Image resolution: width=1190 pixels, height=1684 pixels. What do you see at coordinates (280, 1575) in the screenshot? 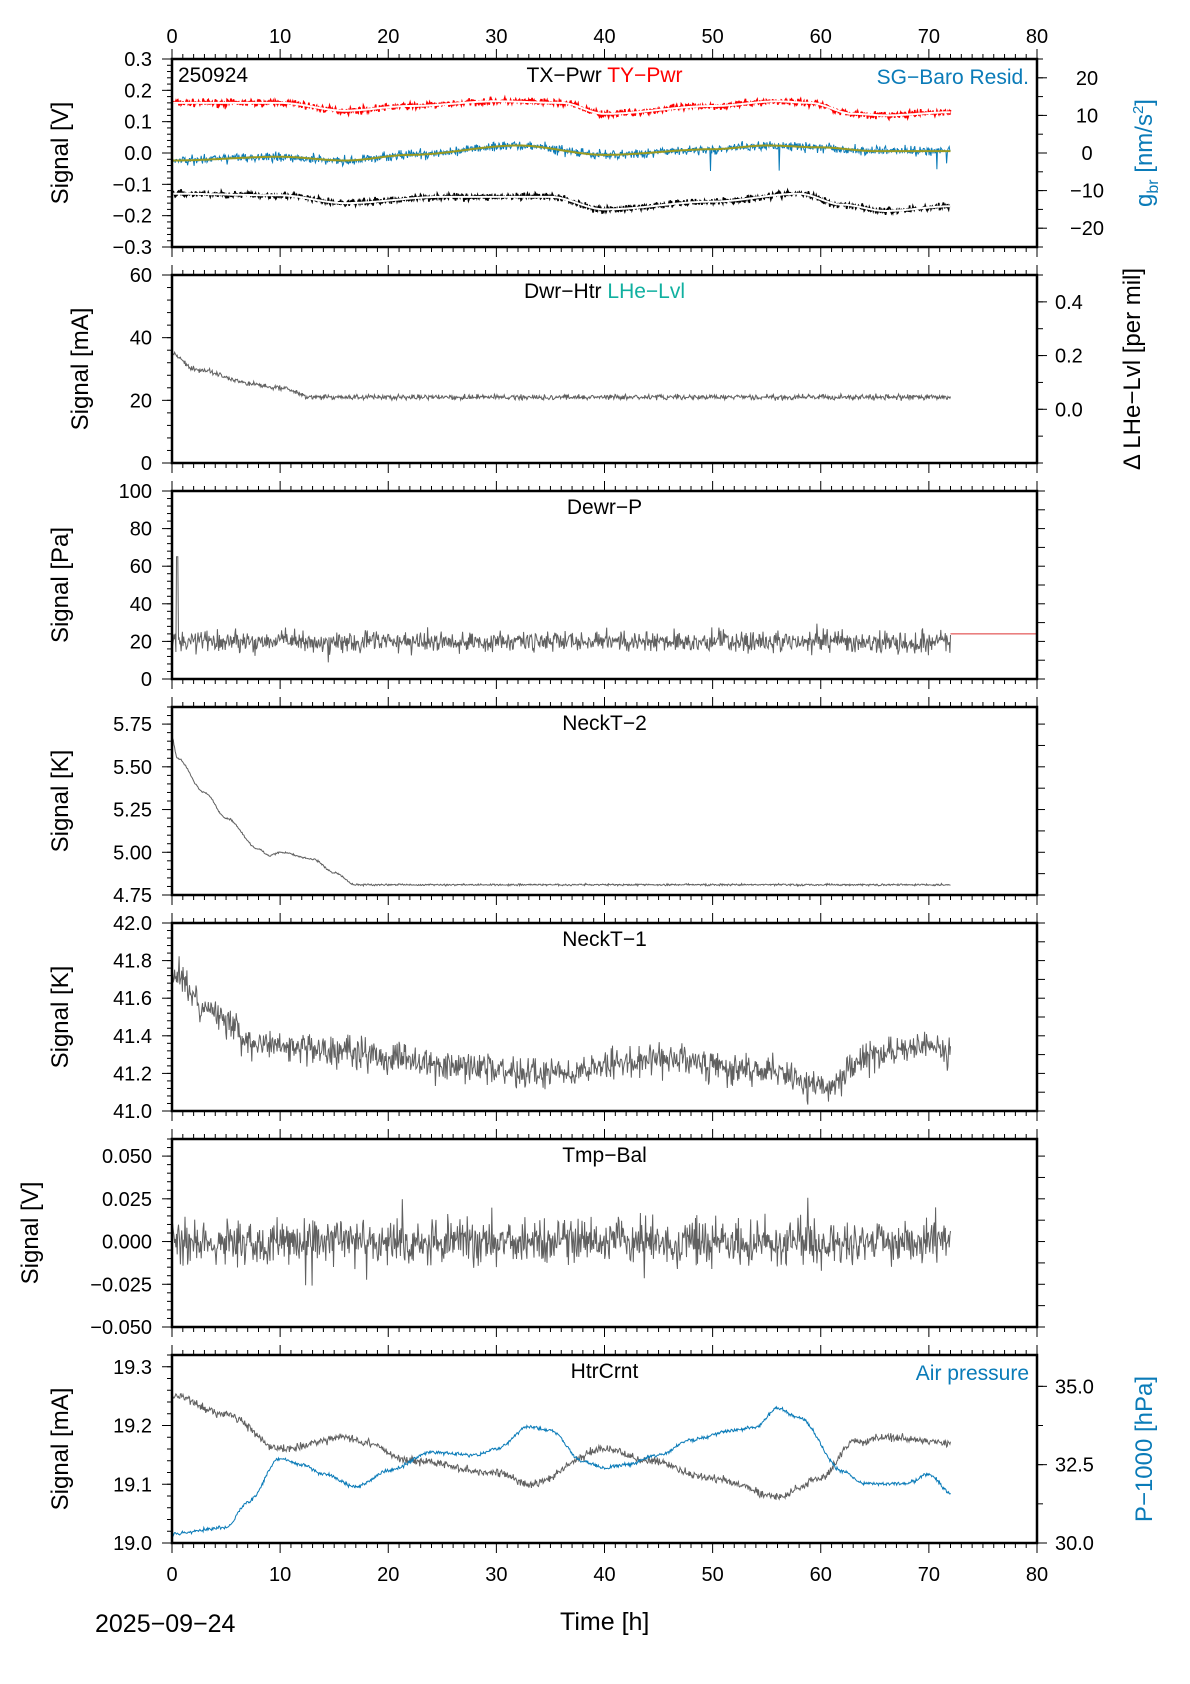
I see `x-tick-label: 10` at bounding box center [280, 1575].